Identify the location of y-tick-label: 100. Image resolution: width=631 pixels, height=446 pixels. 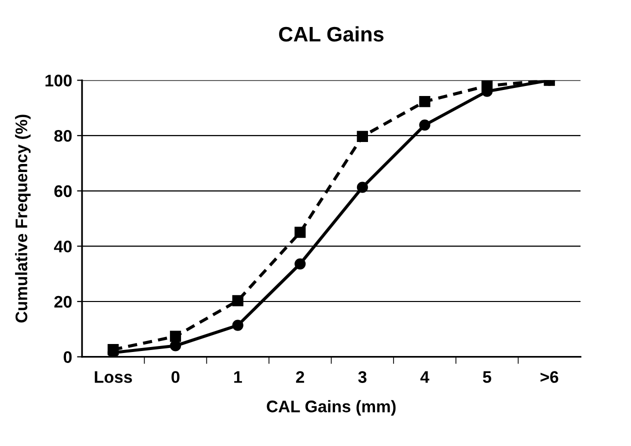
(59, 80).